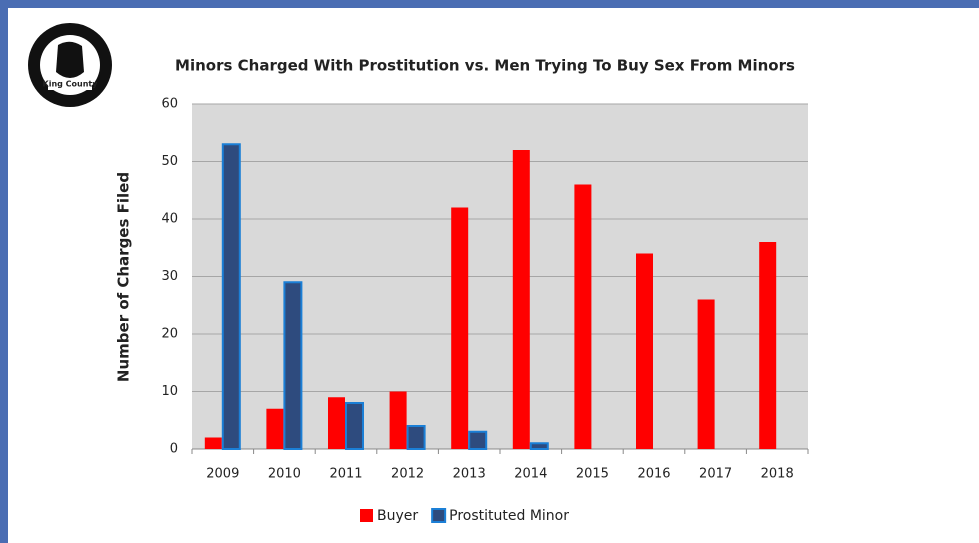 The height and width of the screenshot is (543, 979). I want to click on x-tick-label: 2014, so click(530, 474).